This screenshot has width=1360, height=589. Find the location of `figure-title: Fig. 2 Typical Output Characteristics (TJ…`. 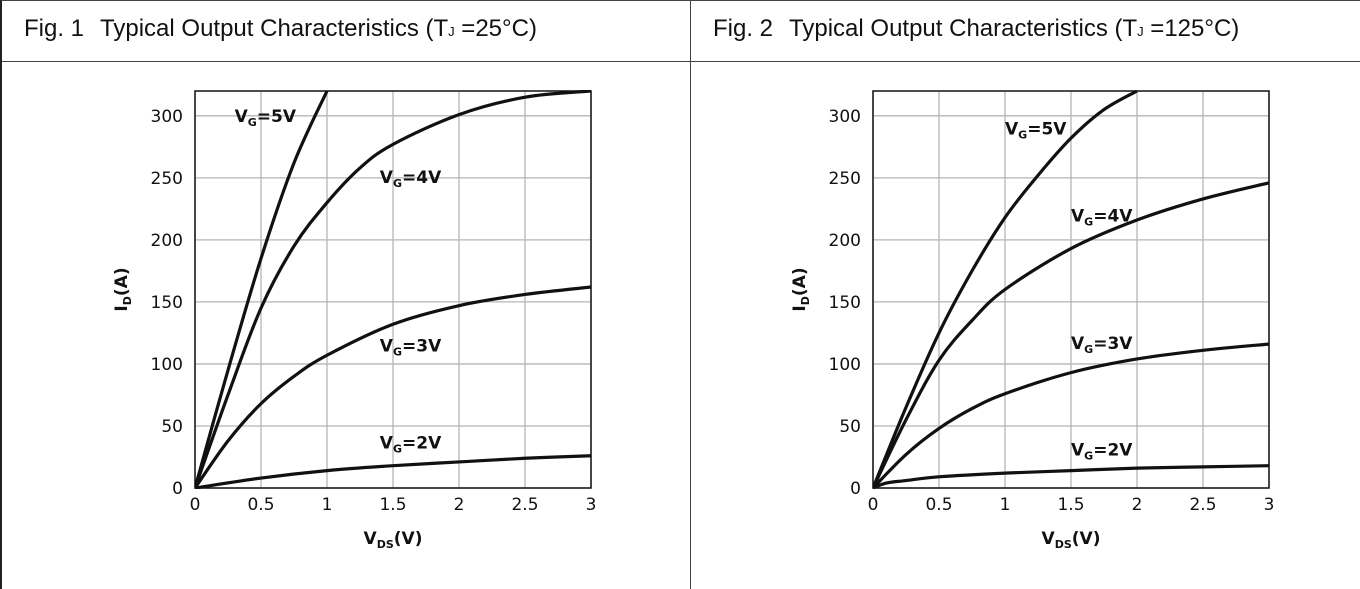

figure-title: Fig. 2 Typical Output Characteristics (TJ… is located at coordinates (1025, 31).